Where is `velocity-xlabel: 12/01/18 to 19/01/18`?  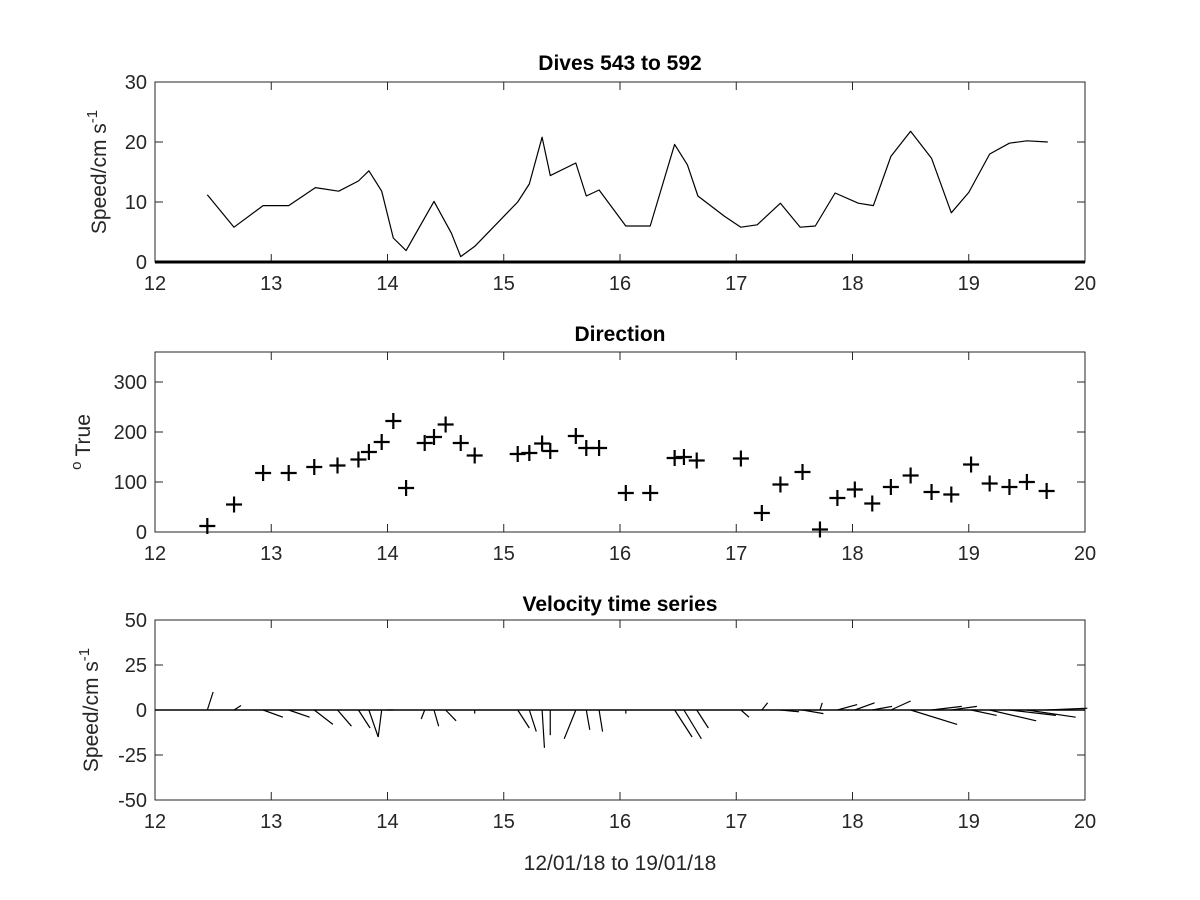 velocity-xlabel: 12/01/18 to 19/01/18 is located at coordinates (620, 863).